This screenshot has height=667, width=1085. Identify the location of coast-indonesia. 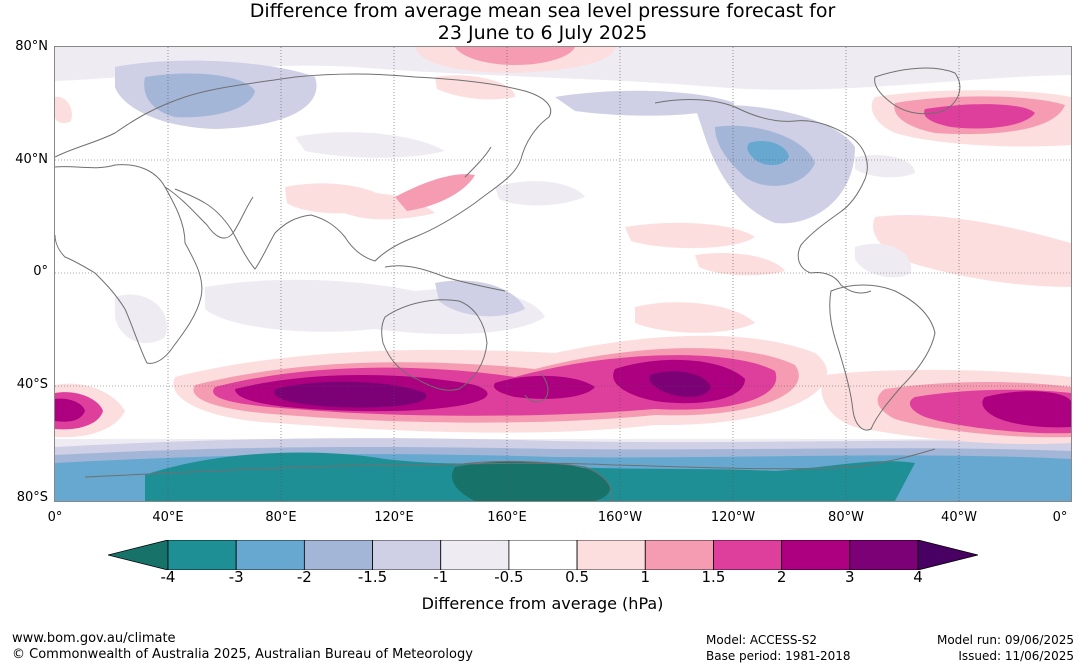
(445, 278).